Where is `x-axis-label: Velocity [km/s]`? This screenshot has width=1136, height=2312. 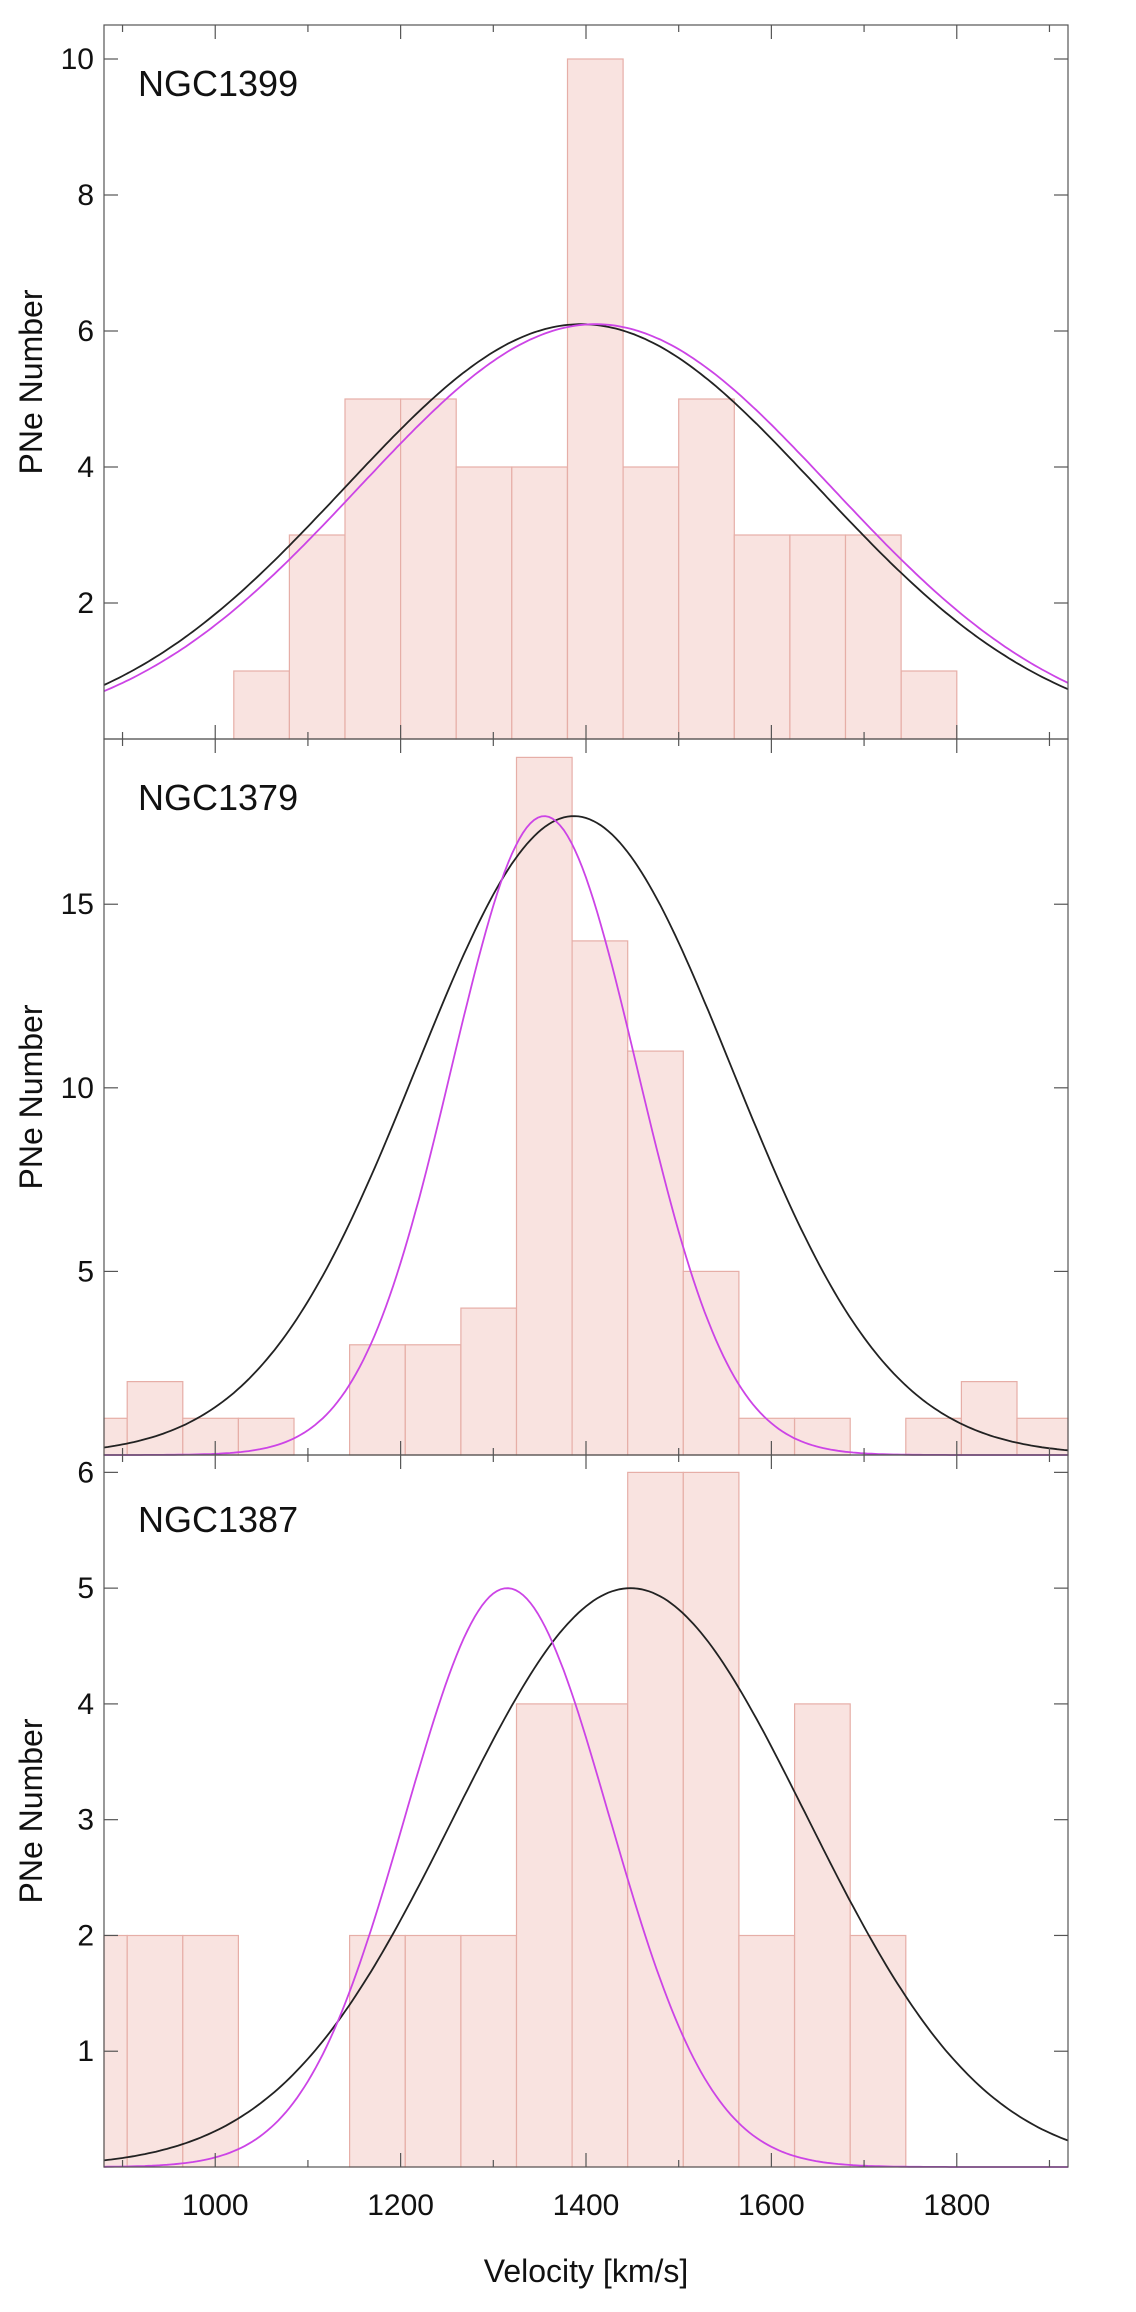
x-axis-label: Velocity [km/s] is located at coordinates (586, 2271).